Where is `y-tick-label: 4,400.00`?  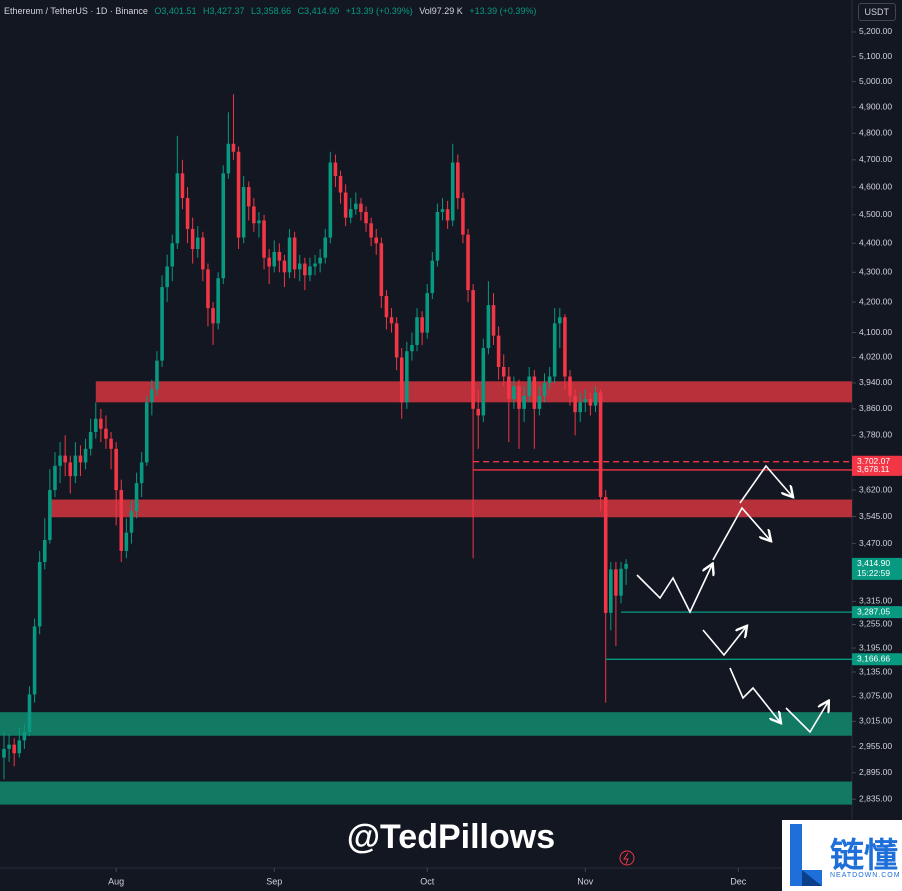 y-tick-label: 4,400.00 is located at coordinates (875, 242).